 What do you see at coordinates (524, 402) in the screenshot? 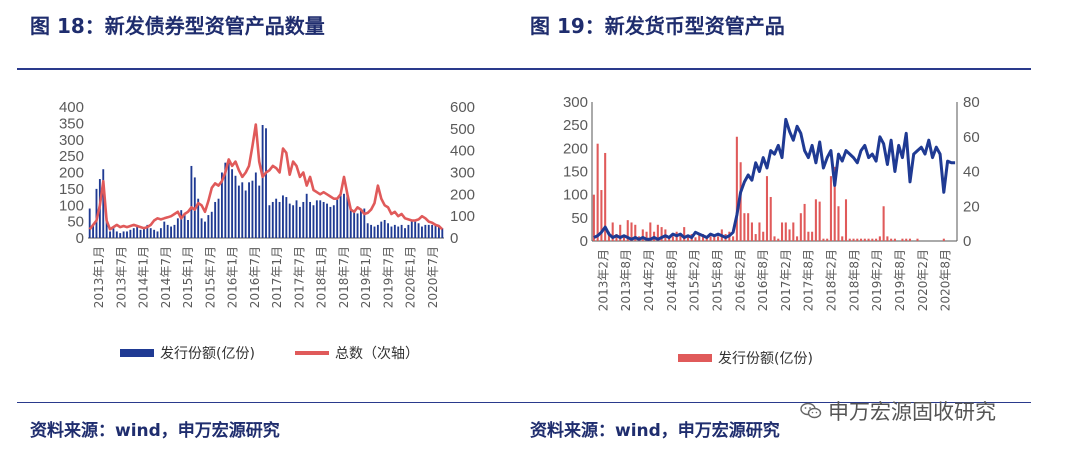
I see `bottom-divider` at bounding box center [524, 402].